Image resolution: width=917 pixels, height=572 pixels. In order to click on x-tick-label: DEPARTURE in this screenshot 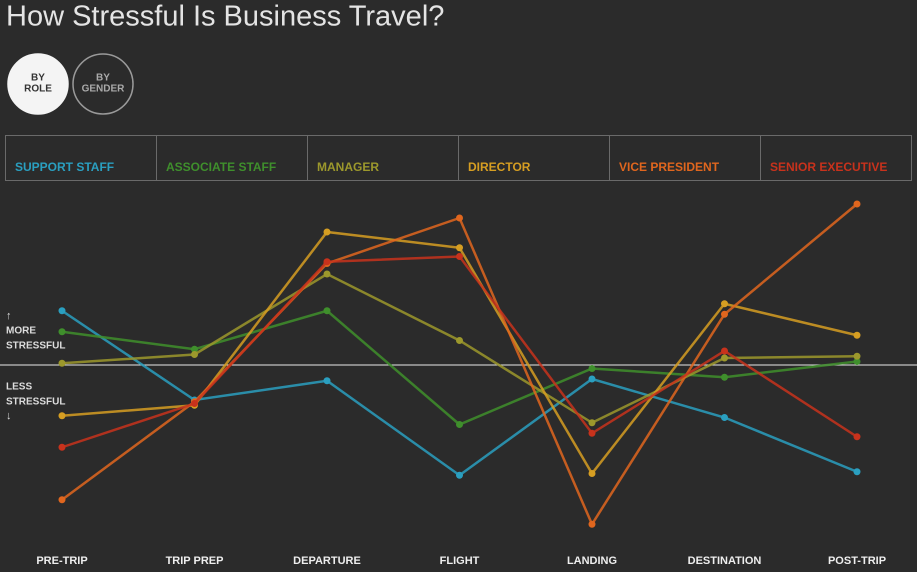, I will do `click(327, 561)`.